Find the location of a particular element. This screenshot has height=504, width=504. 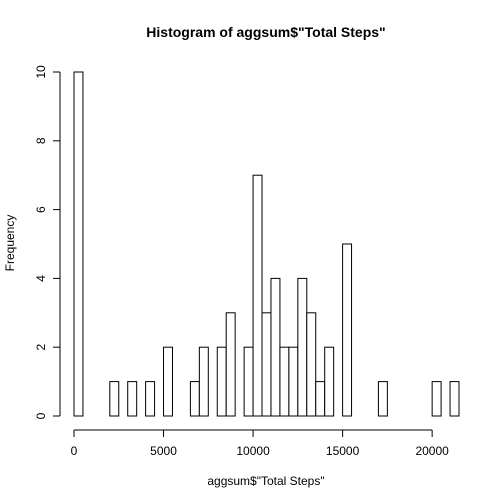

y-tick-label: 10 is located at coordinates (41, 72).